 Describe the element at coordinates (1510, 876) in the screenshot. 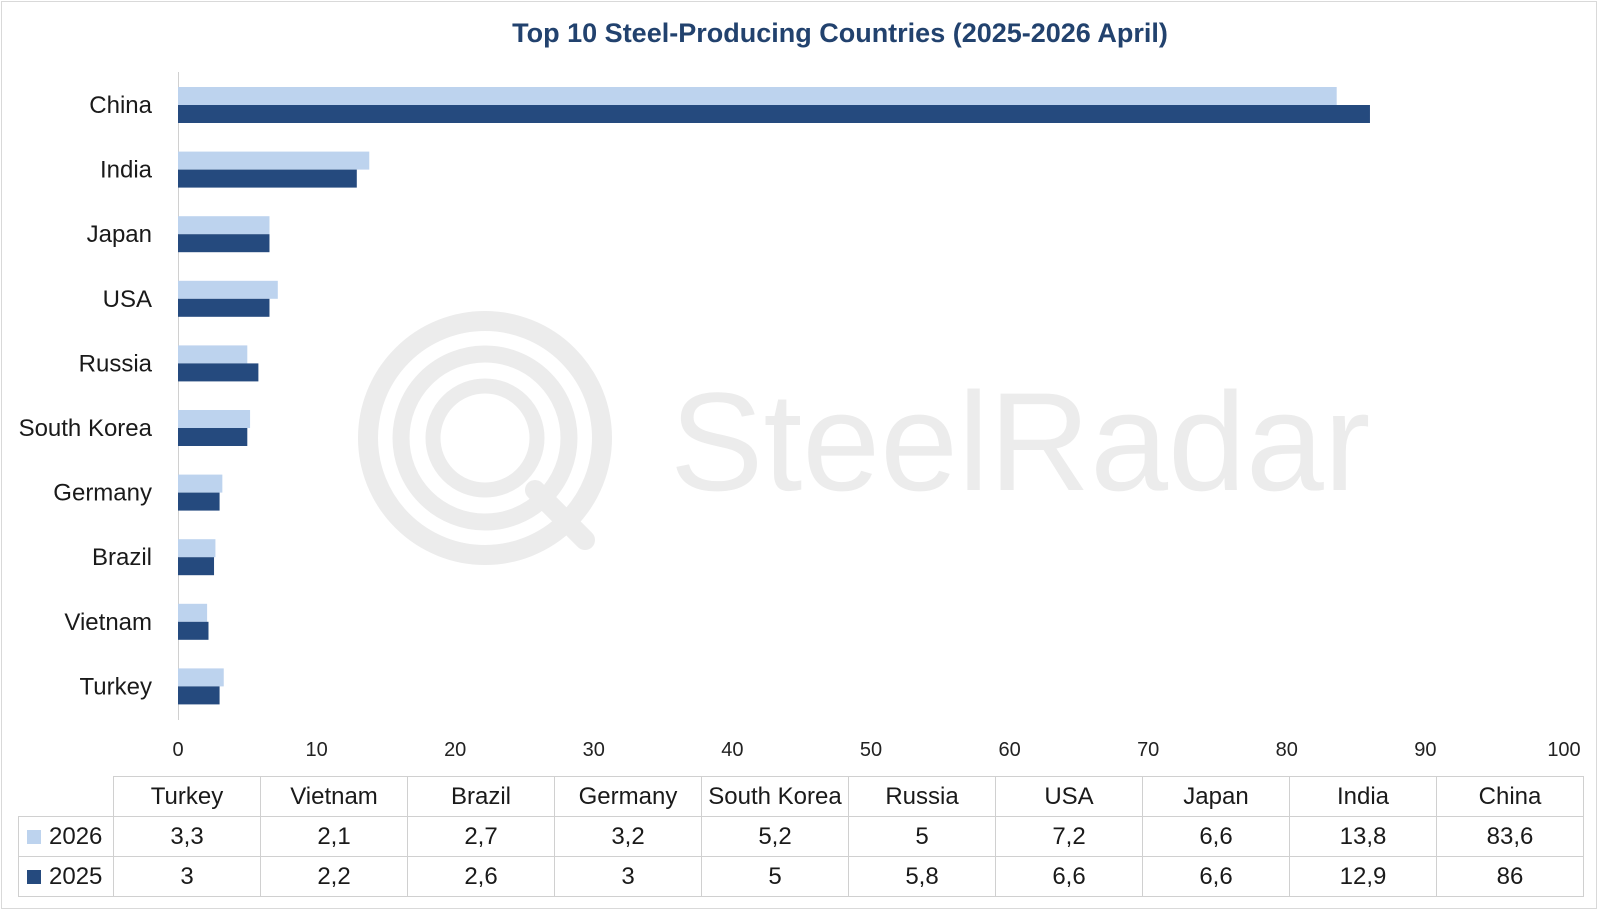

I see `data-table-cell: 86` at that location.